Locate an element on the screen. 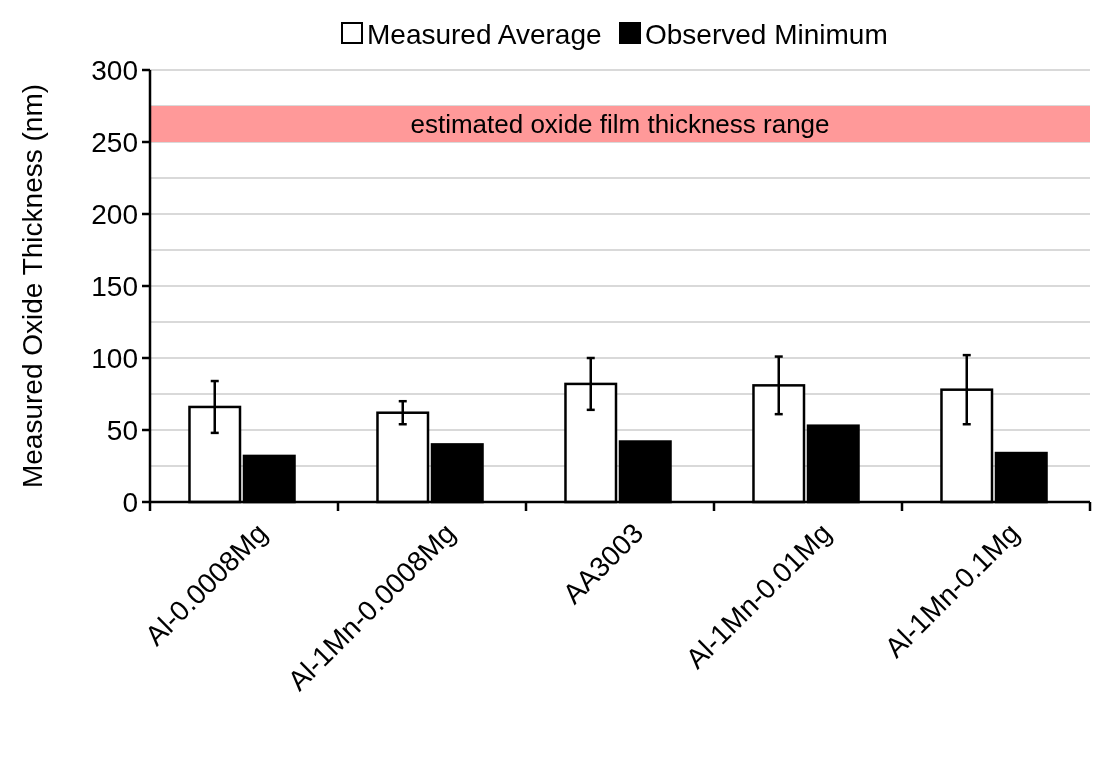 This screenshot has width=1102, height=757. legend-label: Measured Average is located at coordinates (484, 34).